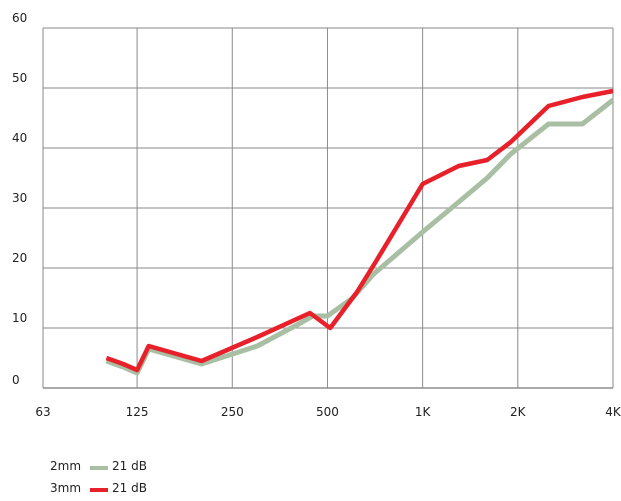  I want to click on x-tick-63: 63, so click(42, 412).